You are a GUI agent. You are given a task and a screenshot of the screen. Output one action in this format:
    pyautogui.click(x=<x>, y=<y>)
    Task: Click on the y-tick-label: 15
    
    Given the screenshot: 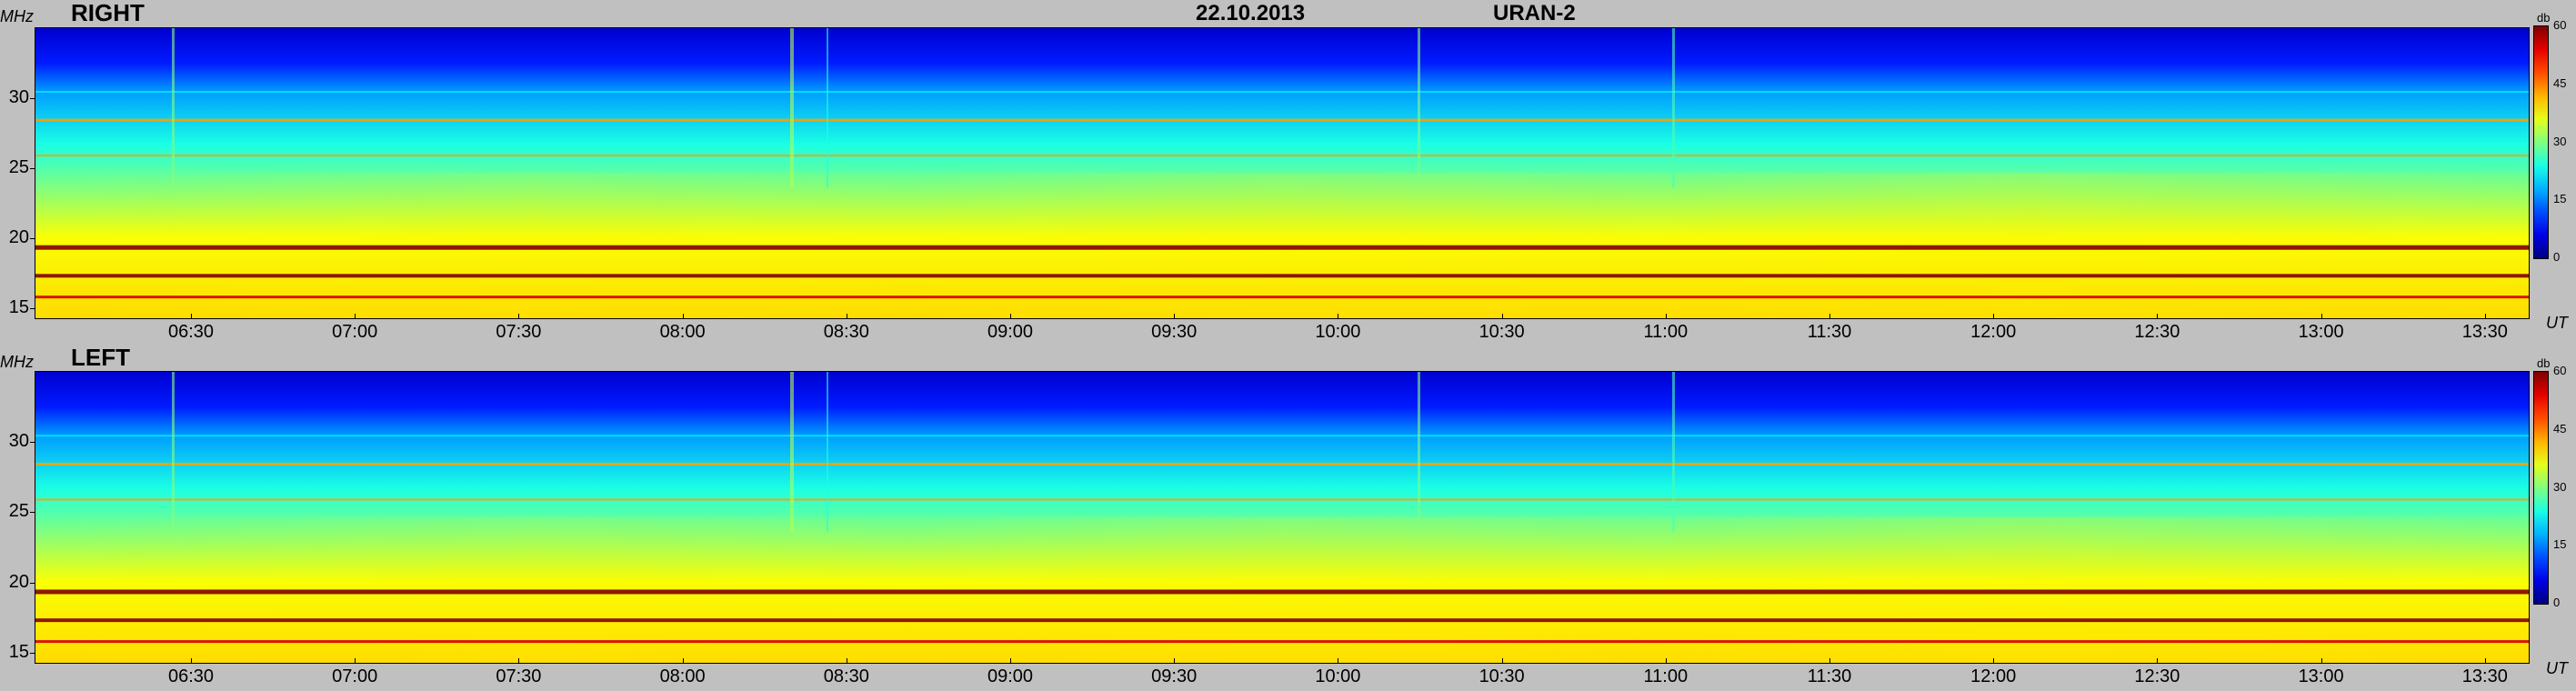 What is the action you would take?
    pyautogui.click(x=18, y=651)
    